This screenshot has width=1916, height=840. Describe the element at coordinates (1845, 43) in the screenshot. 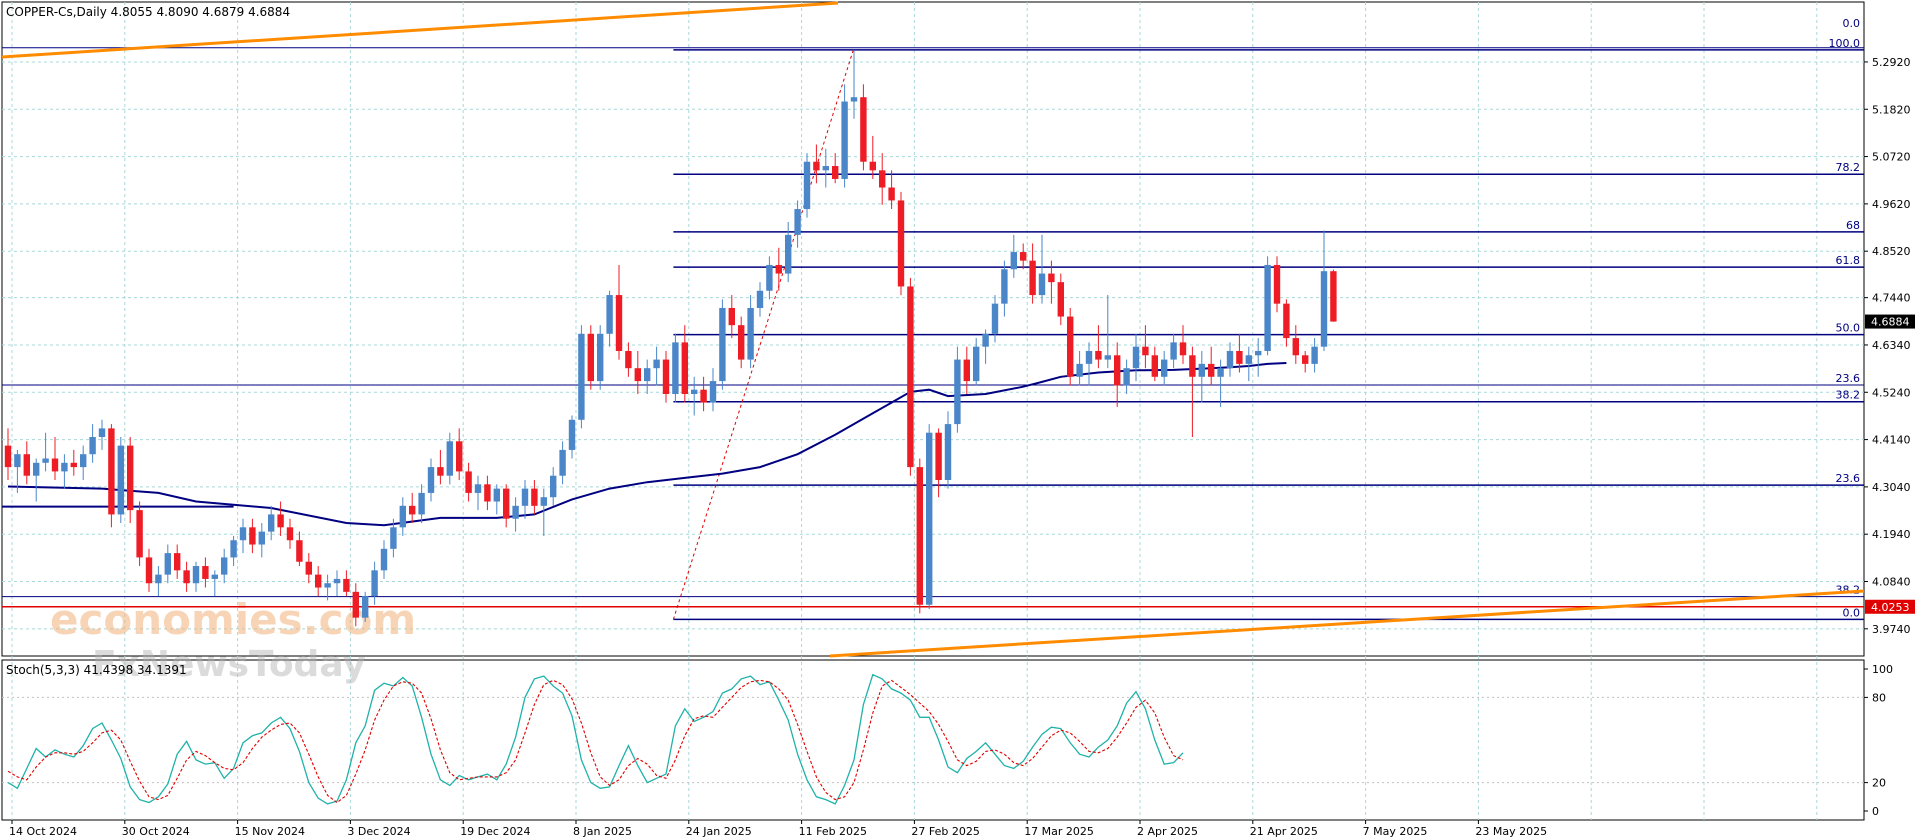

I see `fib-level-label: 100.0` at that location.